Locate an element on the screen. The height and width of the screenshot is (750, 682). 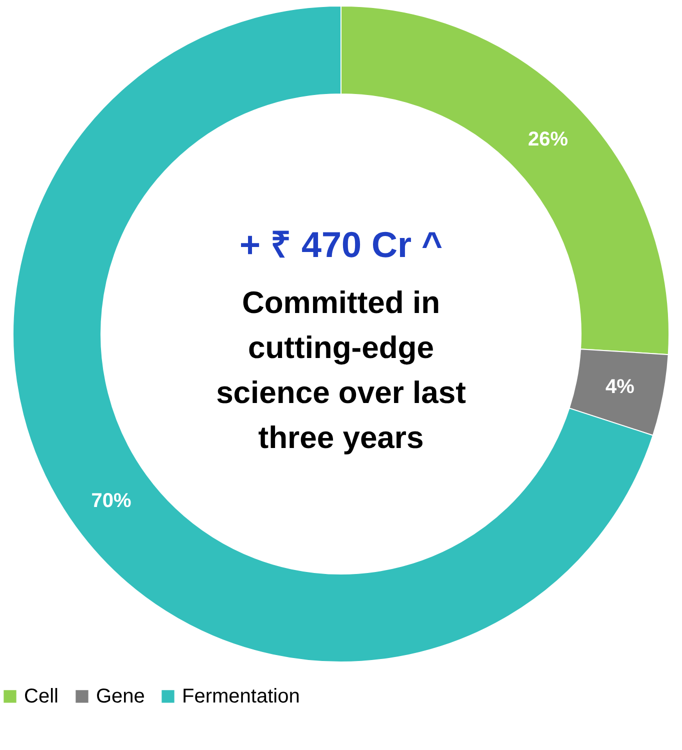
data-label: 4% is located at coordinates (620, 387).